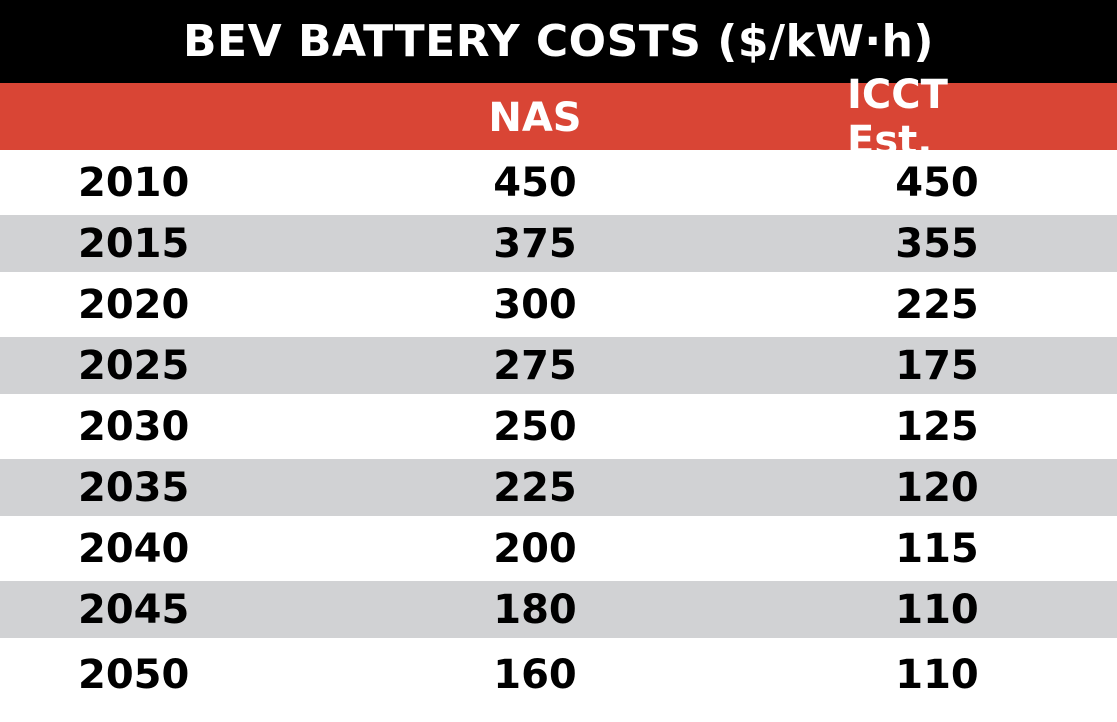 This screenshot has height=722, width=1117. Describe the element at coordinates (134, 365) in the screenshot. I see `year-cell: 2025` at that location.